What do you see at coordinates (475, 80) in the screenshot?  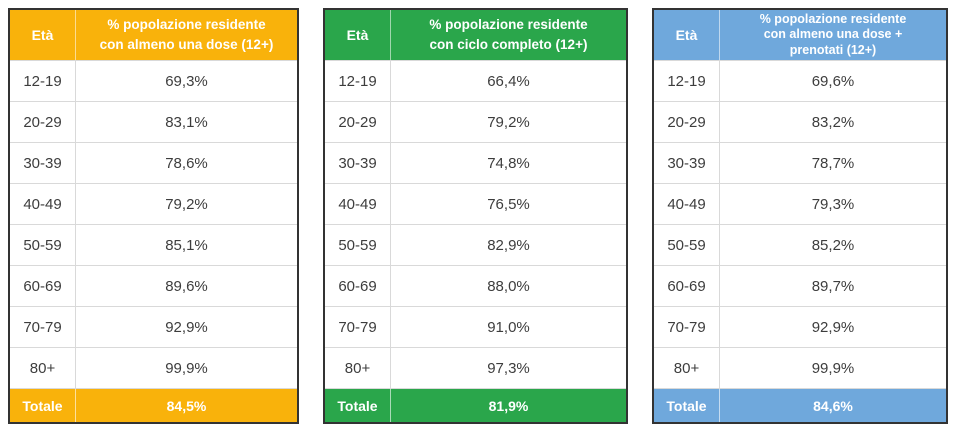 I see `table-row: 12-19 66,4%` at bounding box center [475, 80].